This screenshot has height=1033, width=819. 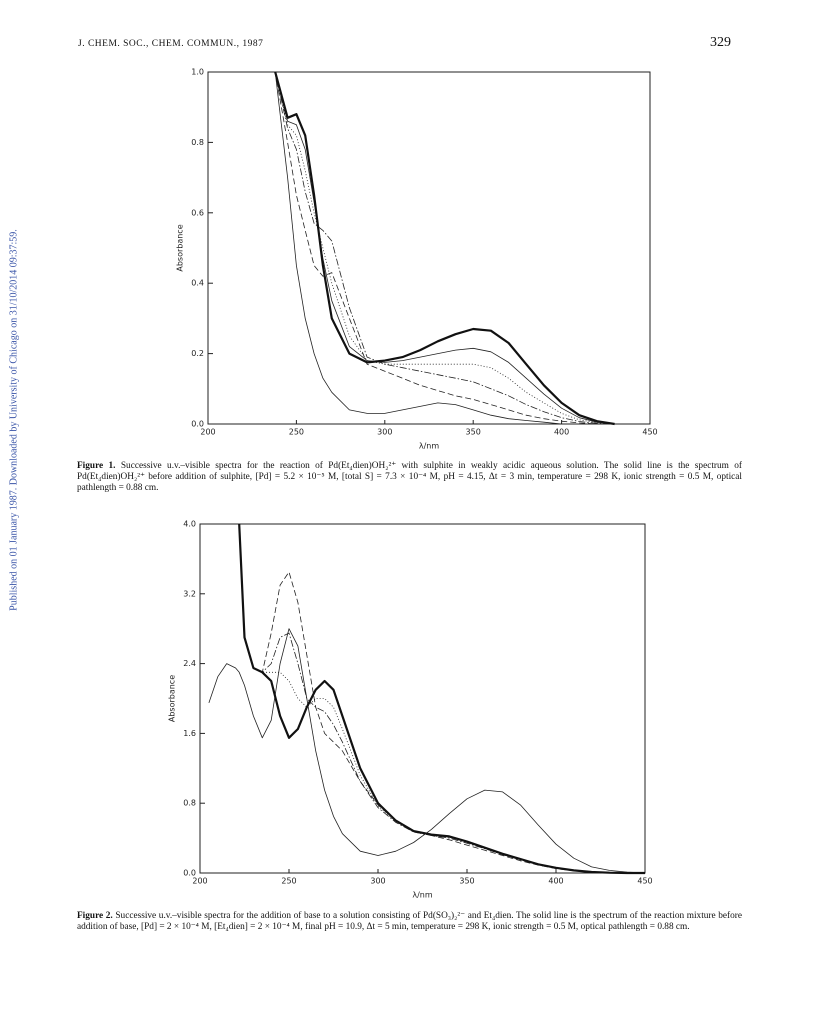 What do you see at coordinates (197, 212) in the screenshot?
I see `y-tick-label: 0.6` at bounding box center [197, 212].